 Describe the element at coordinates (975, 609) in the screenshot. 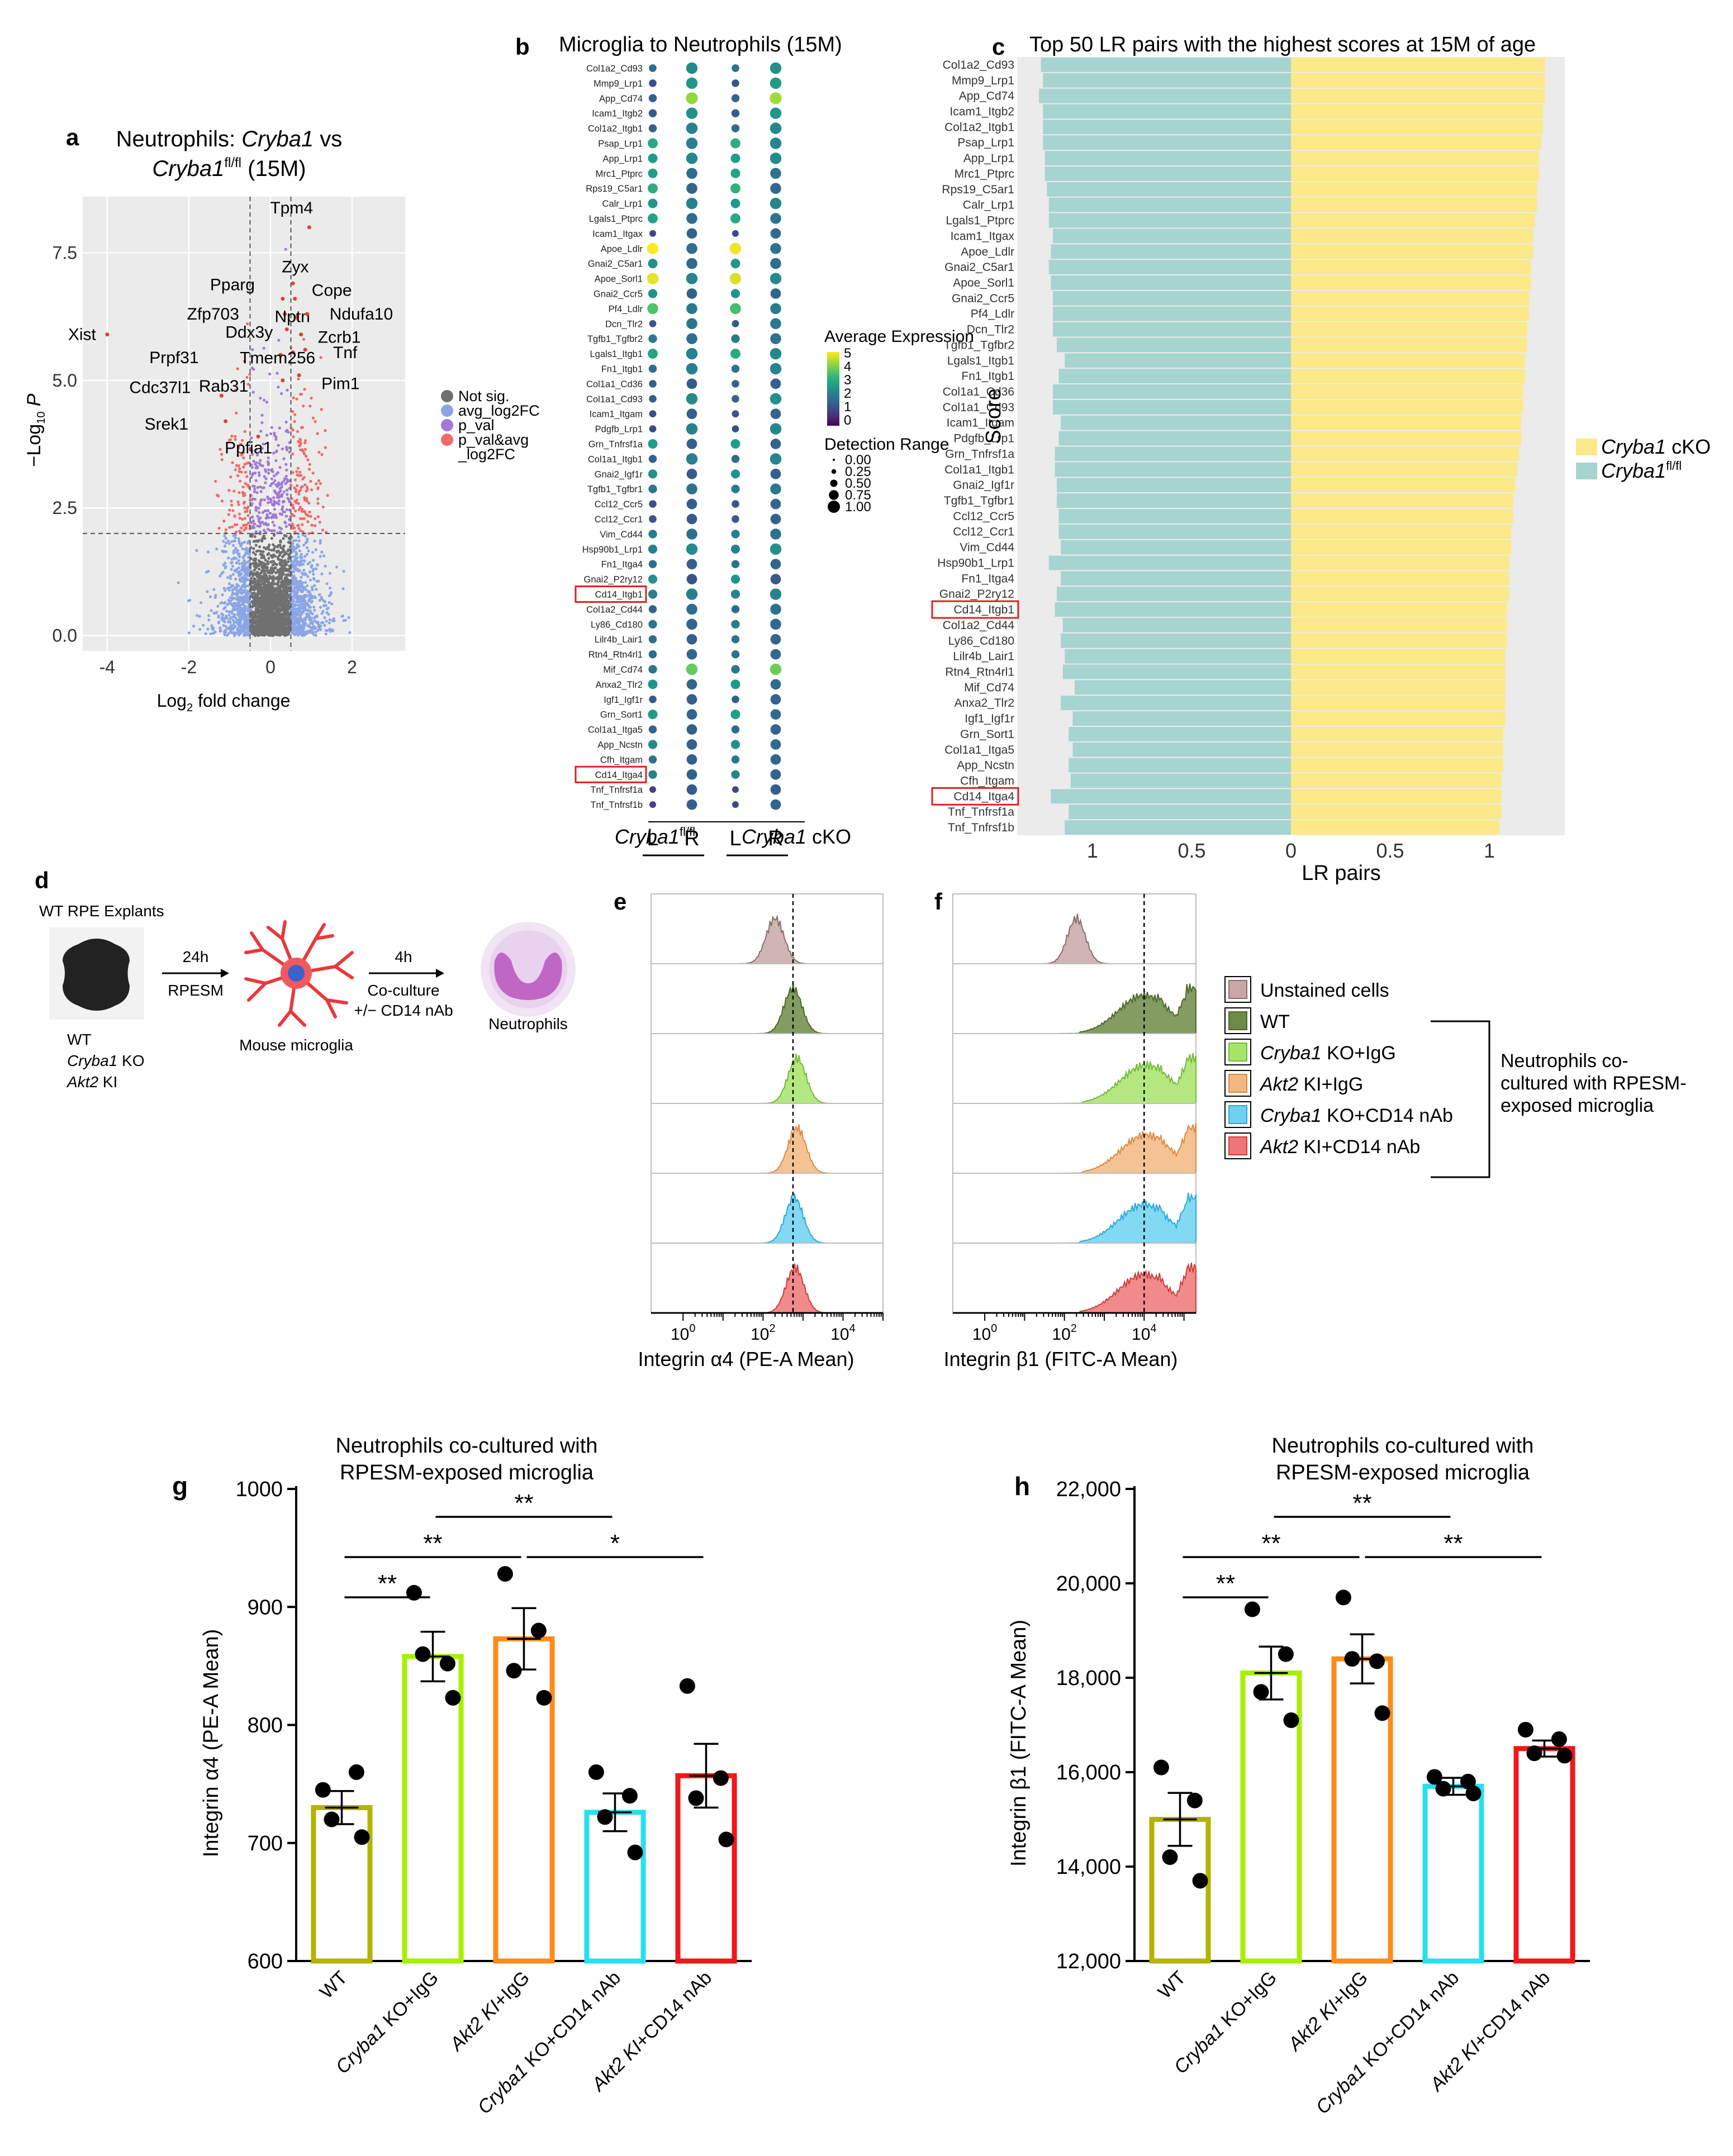

I see `lr-row-highlight` at that location.